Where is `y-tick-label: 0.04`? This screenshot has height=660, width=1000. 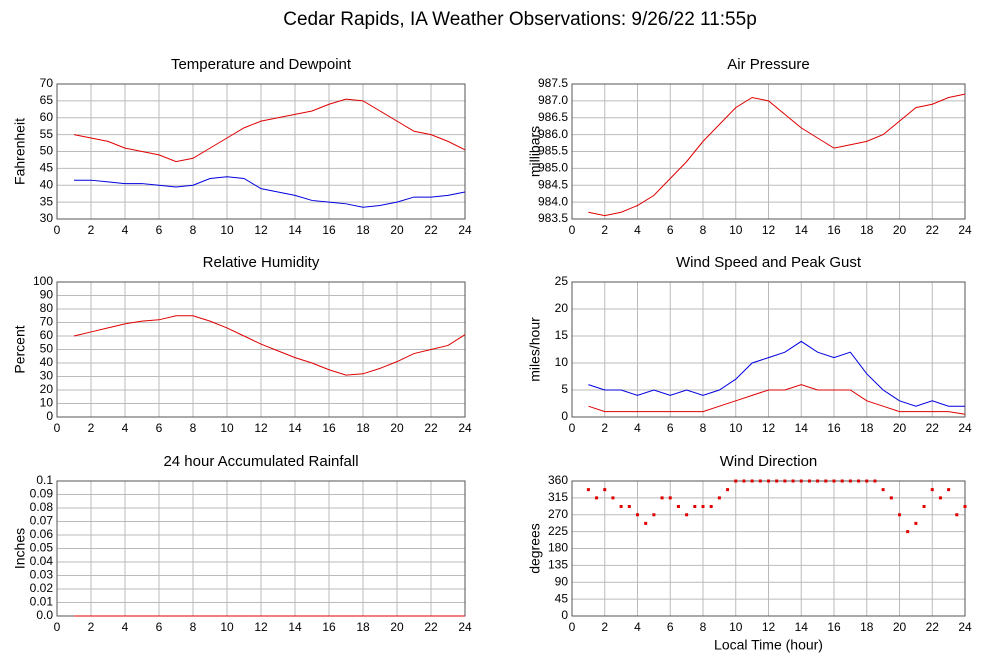
y-tick-label: 0.04 is located at coordinates (42, 561).